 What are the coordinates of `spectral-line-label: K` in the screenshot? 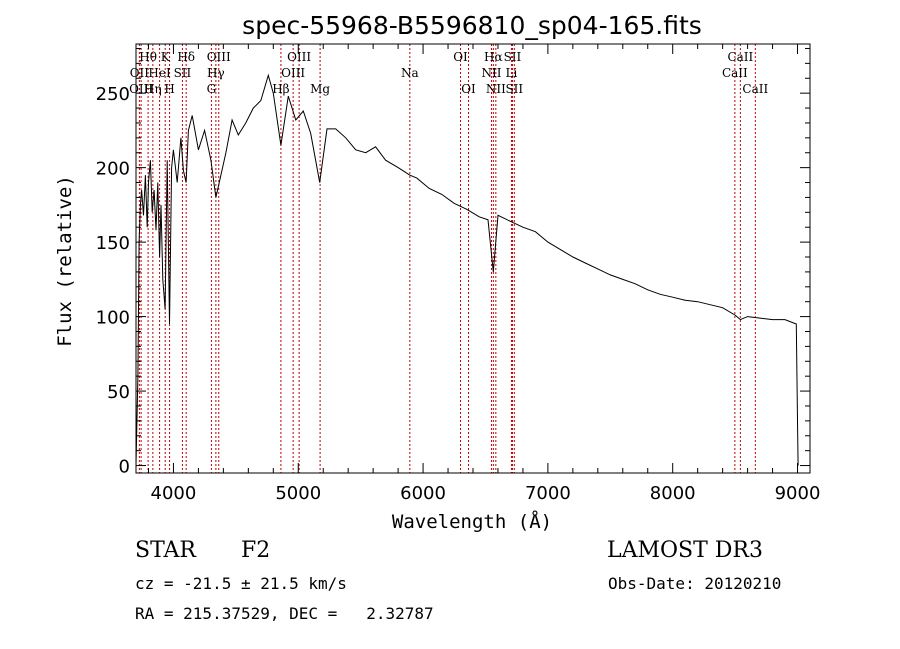 It's located at (166, 57).